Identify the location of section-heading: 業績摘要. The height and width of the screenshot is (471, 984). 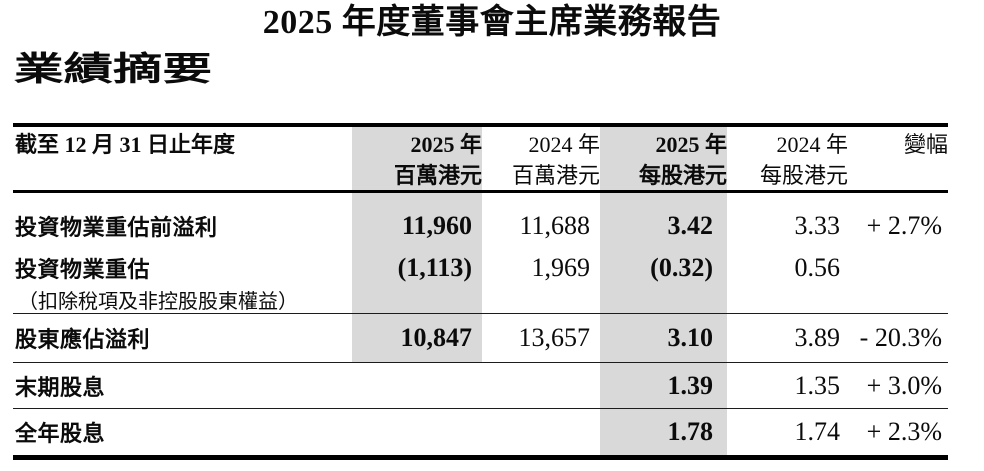
(113, 68).